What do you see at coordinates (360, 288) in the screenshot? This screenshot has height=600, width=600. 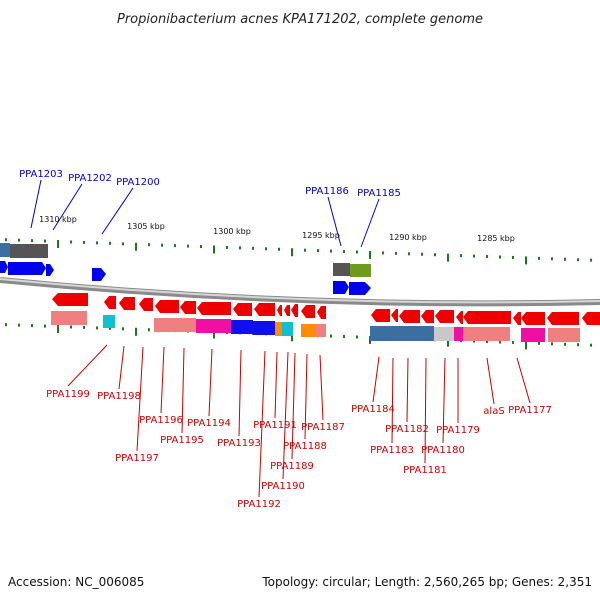 I see `gene-ppa1185` at bounding box center [360, 288].